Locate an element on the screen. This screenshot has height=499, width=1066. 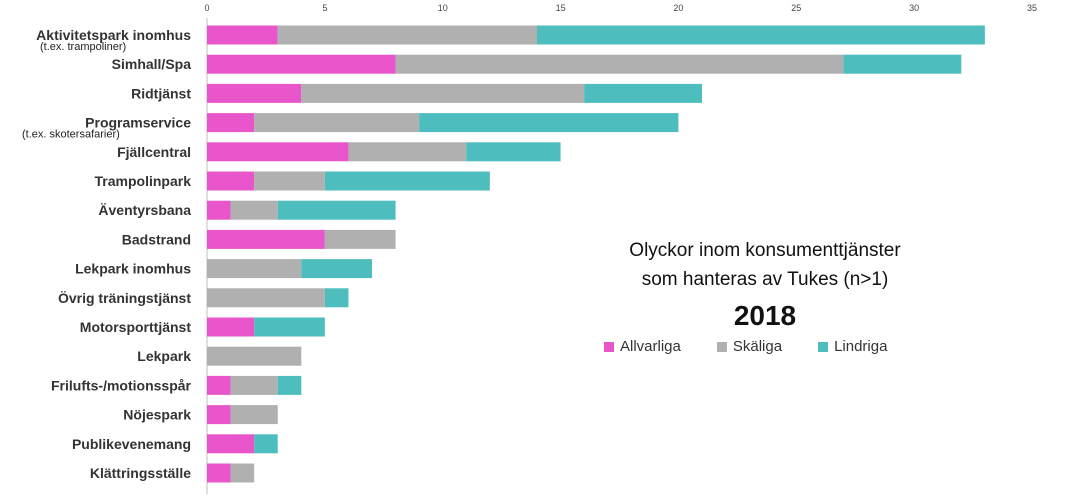
legend: Allvarliga Skäliga Lindriga is located at coordinates (745, 346).